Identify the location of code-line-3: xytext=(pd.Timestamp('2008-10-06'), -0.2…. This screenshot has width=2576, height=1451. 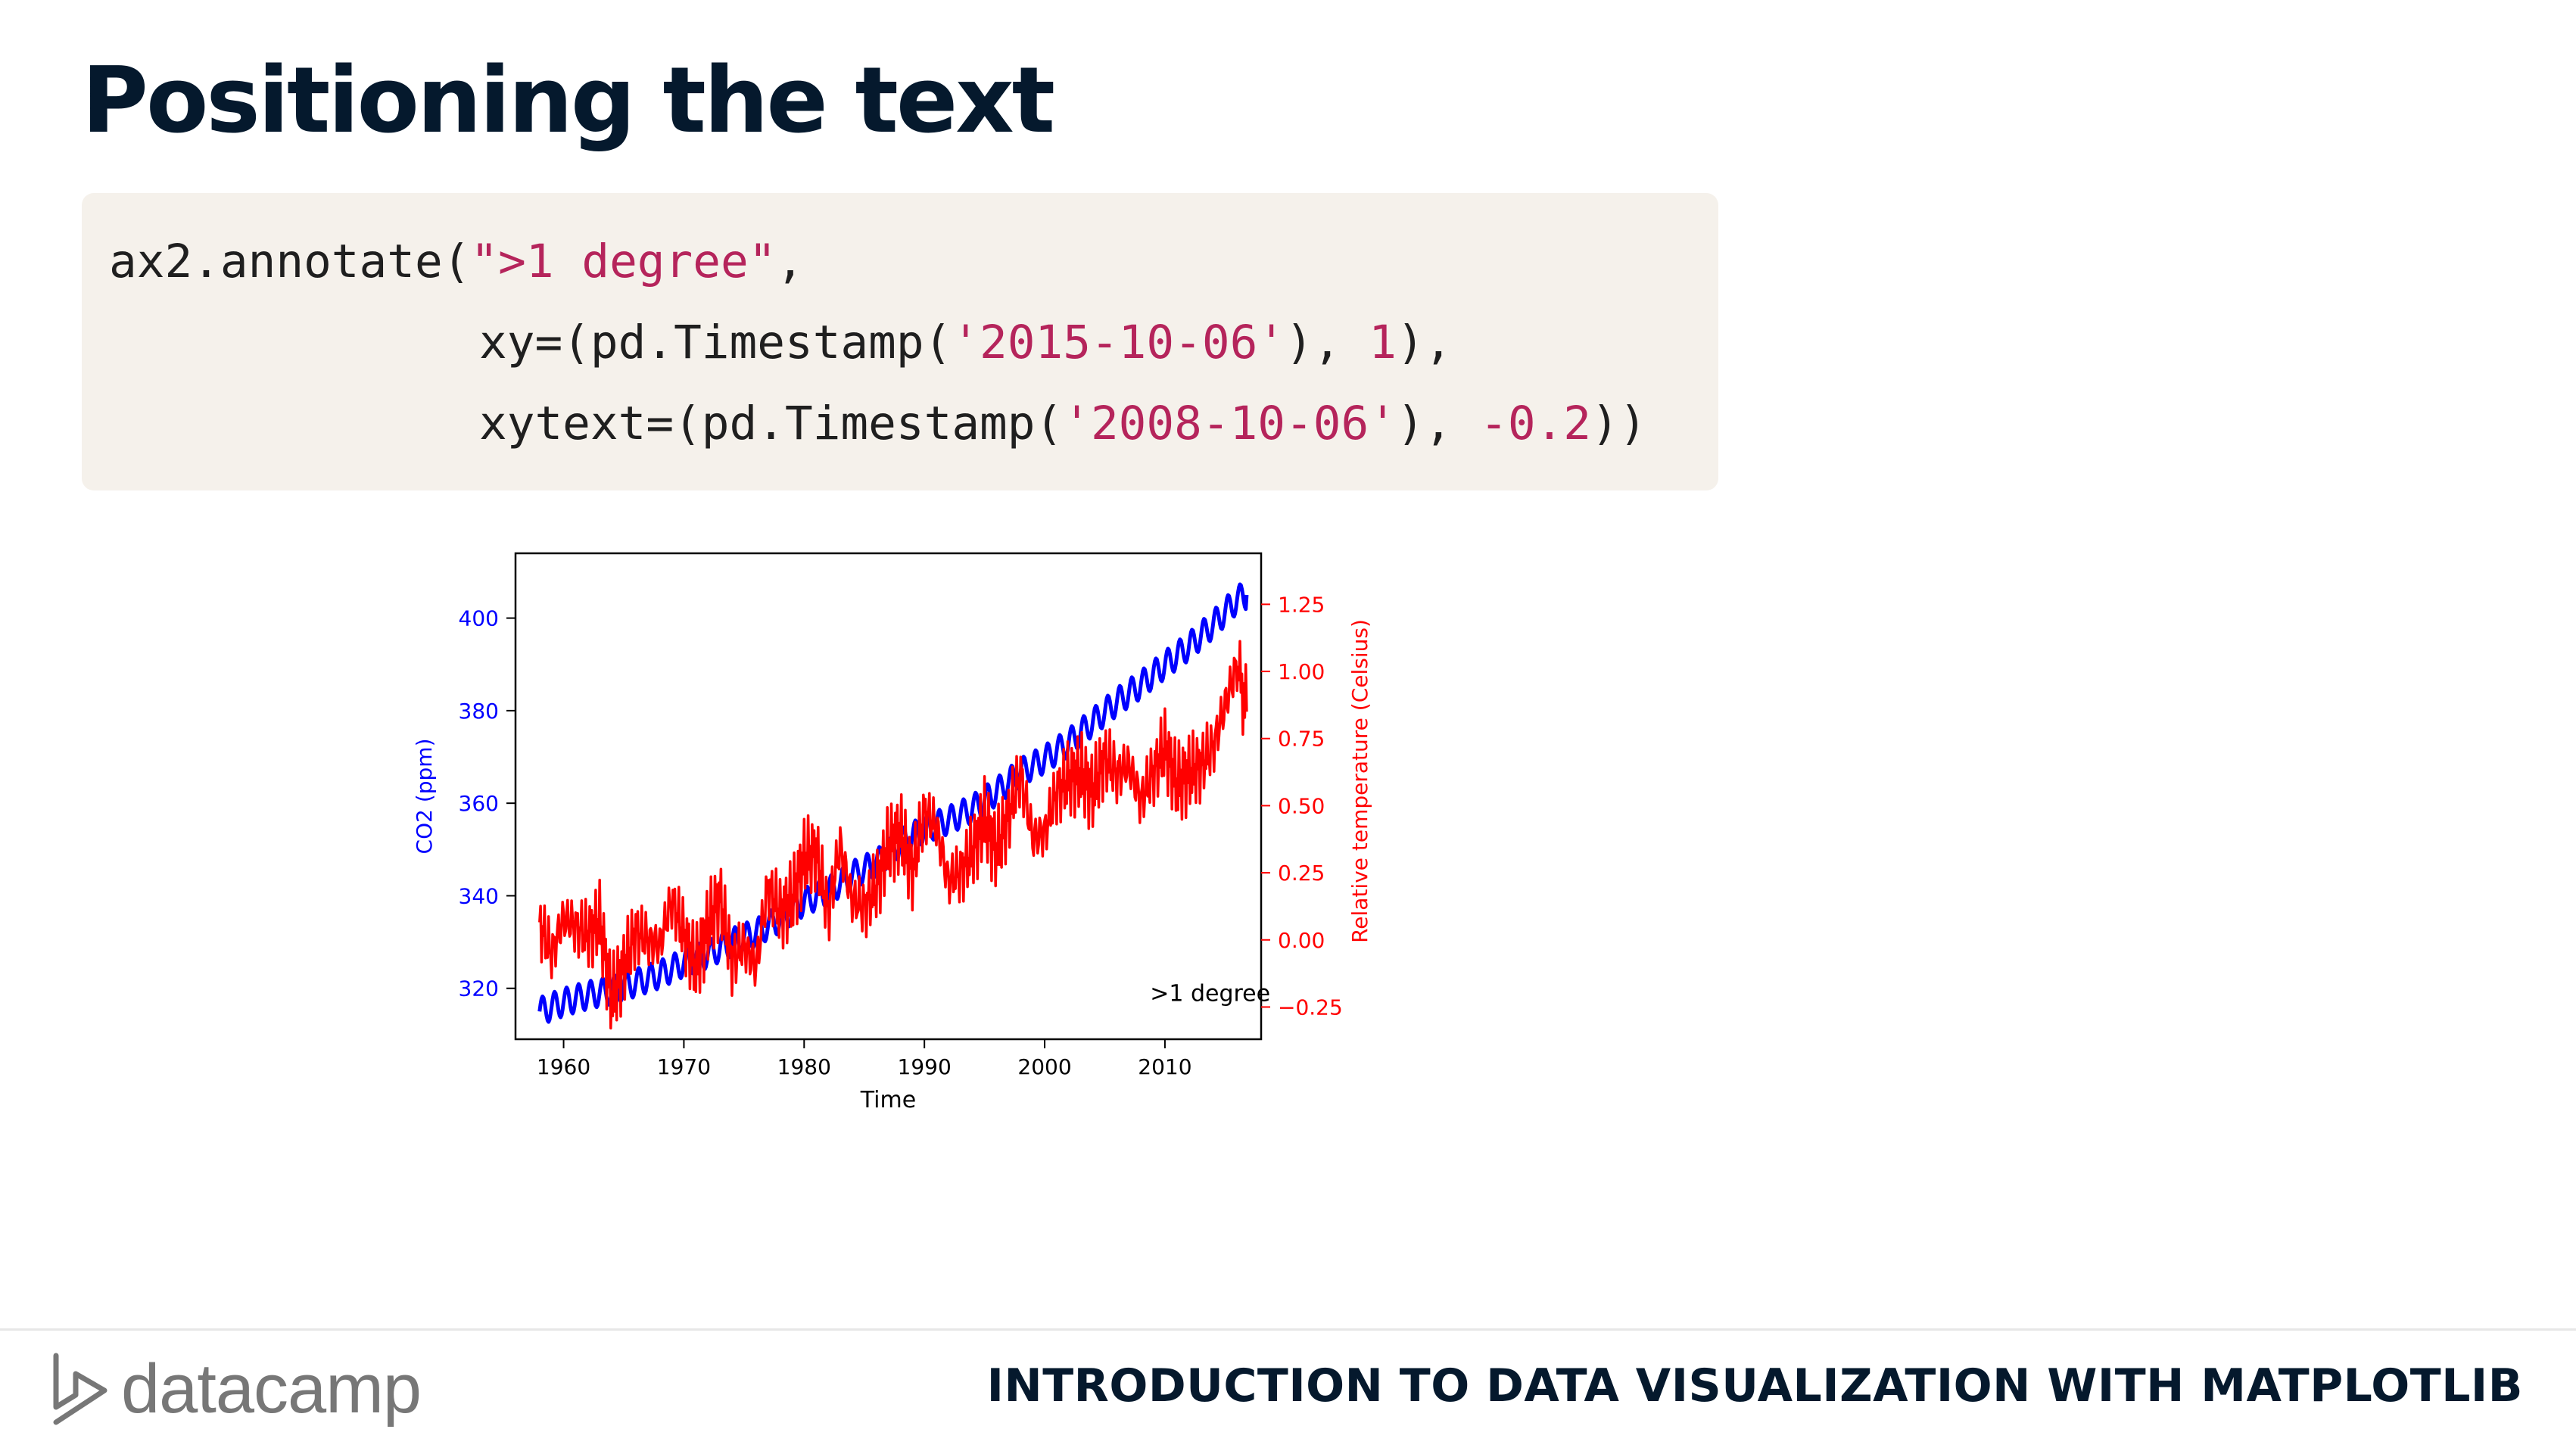
(1062, 423).